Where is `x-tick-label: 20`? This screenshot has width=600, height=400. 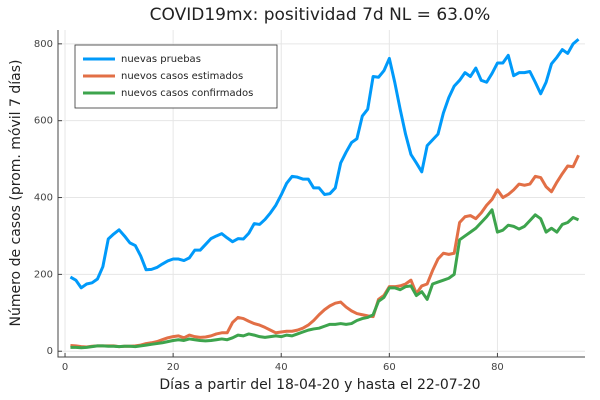
x-tick-label: 20 is located at coordinates (173, 367).